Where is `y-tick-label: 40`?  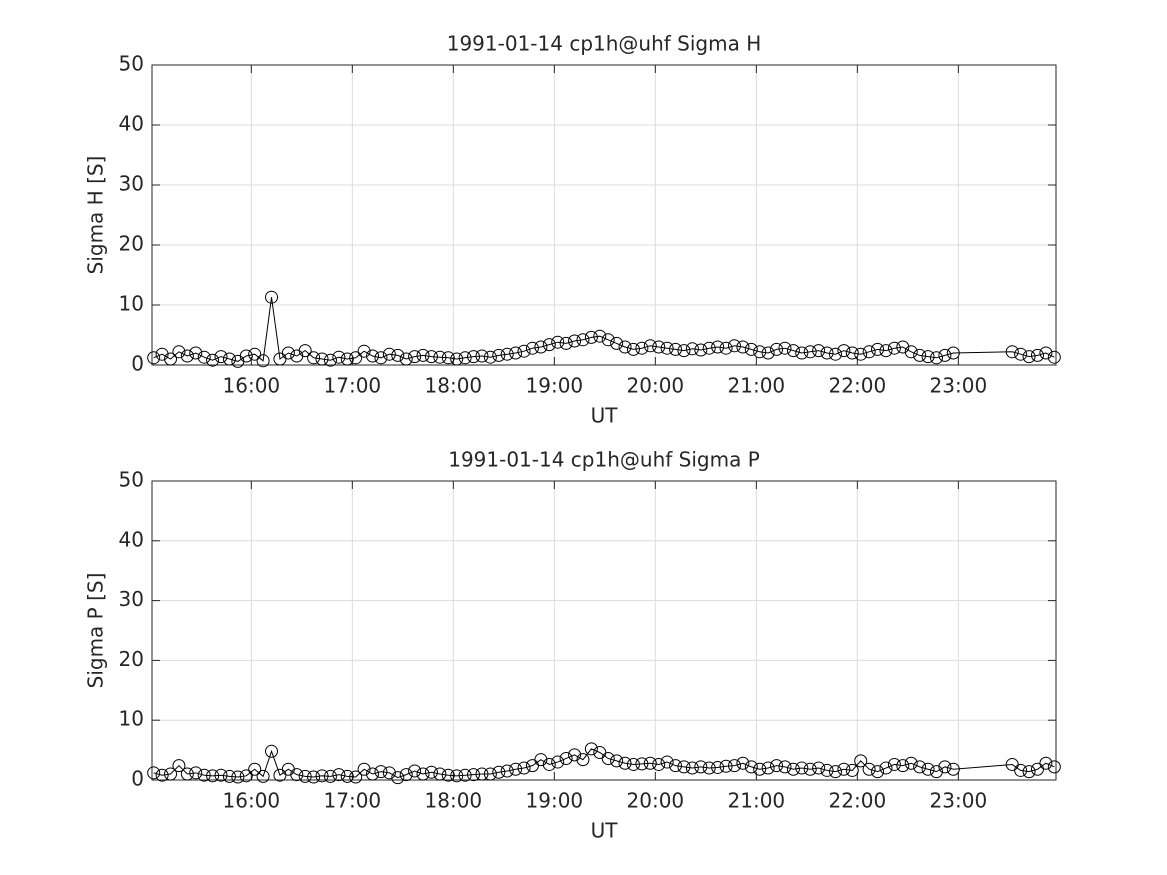
y-tick-label: 40 is located at coordinates (131, 124).